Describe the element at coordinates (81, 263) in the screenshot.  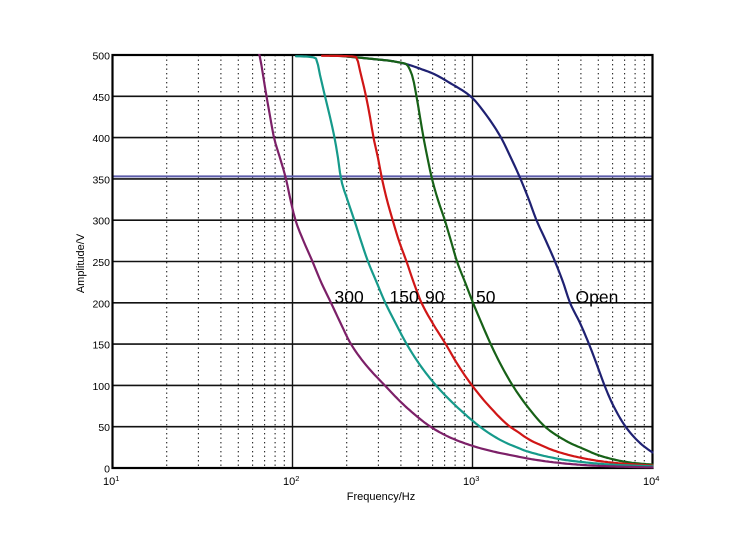
I see `svg-text: Amplitude/V` at that location.